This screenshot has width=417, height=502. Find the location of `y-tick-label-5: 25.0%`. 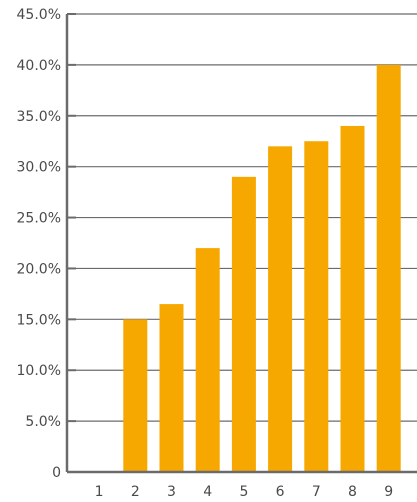

y-tick-label-5: 25.0% is located at coordinates (39, 219).